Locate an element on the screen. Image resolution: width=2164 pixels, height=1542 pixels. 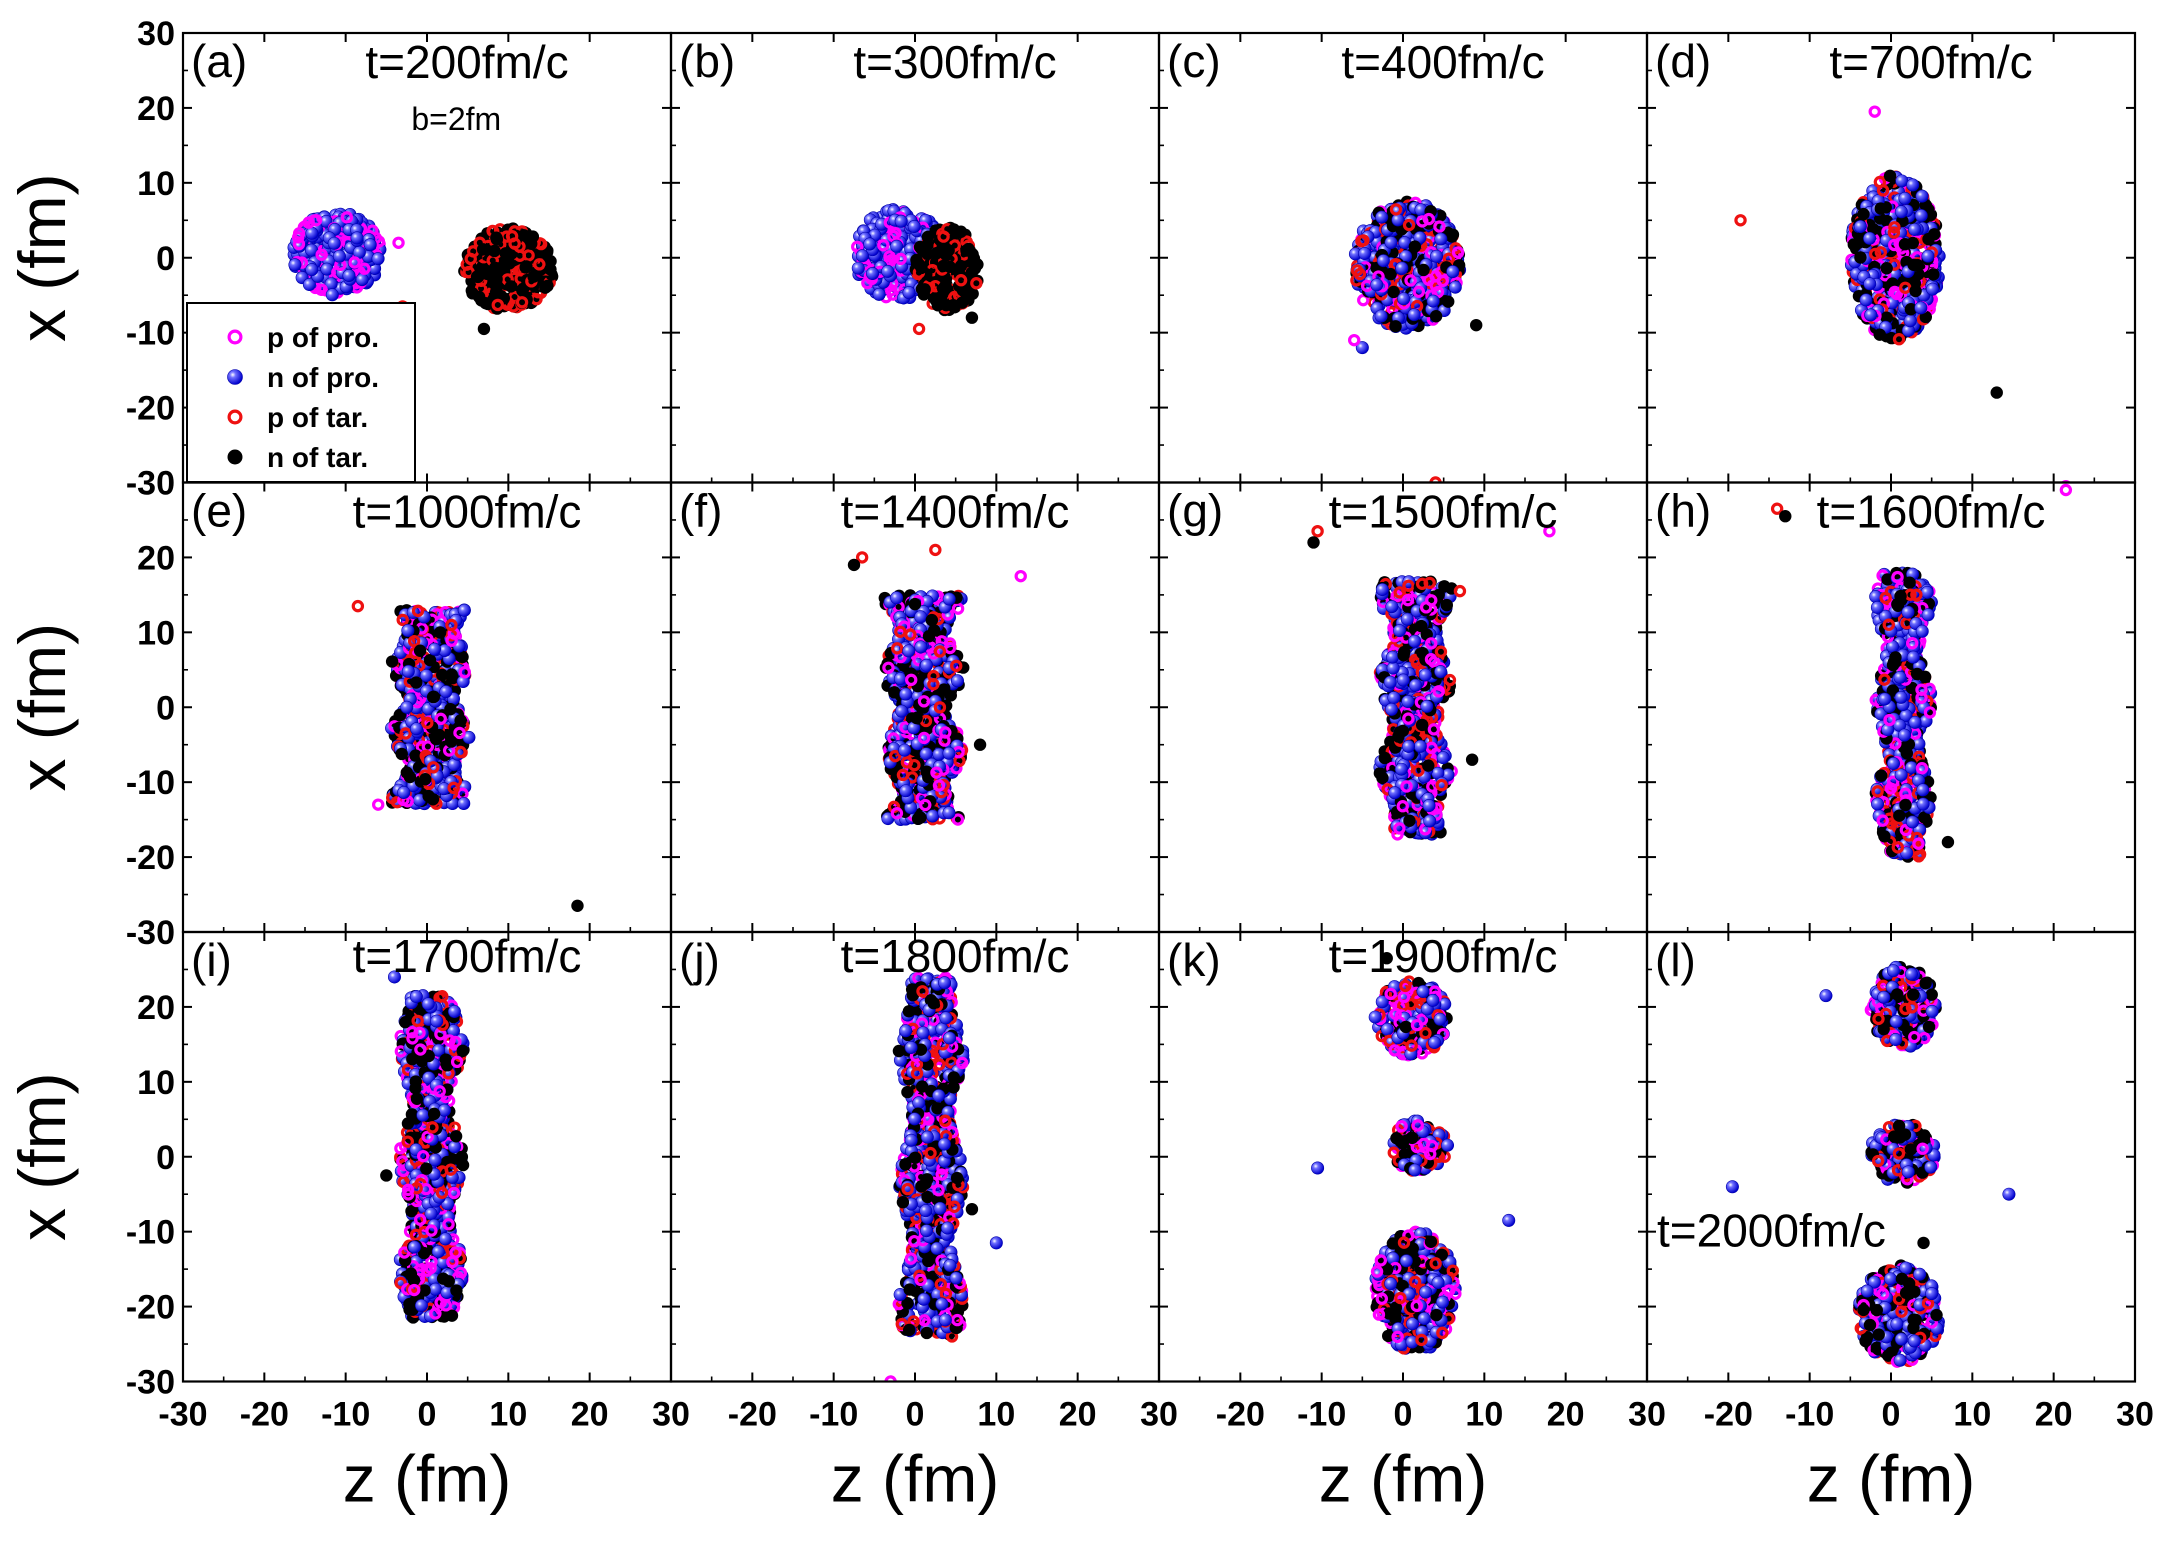
panel-d is located at coordinates (1902, 294).